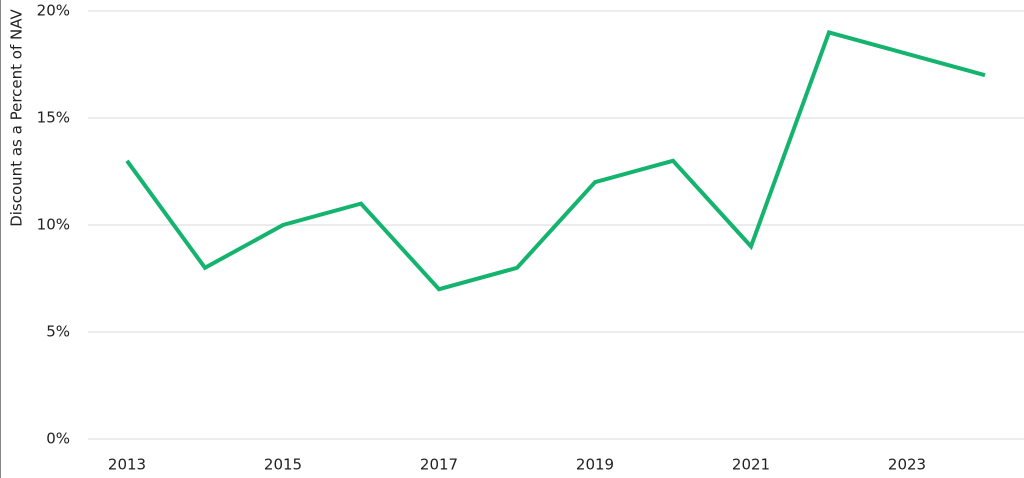 The height and width of the screenshot is (478, 1024). I want to click on y-tick-label: 5%, so click(58, 332).